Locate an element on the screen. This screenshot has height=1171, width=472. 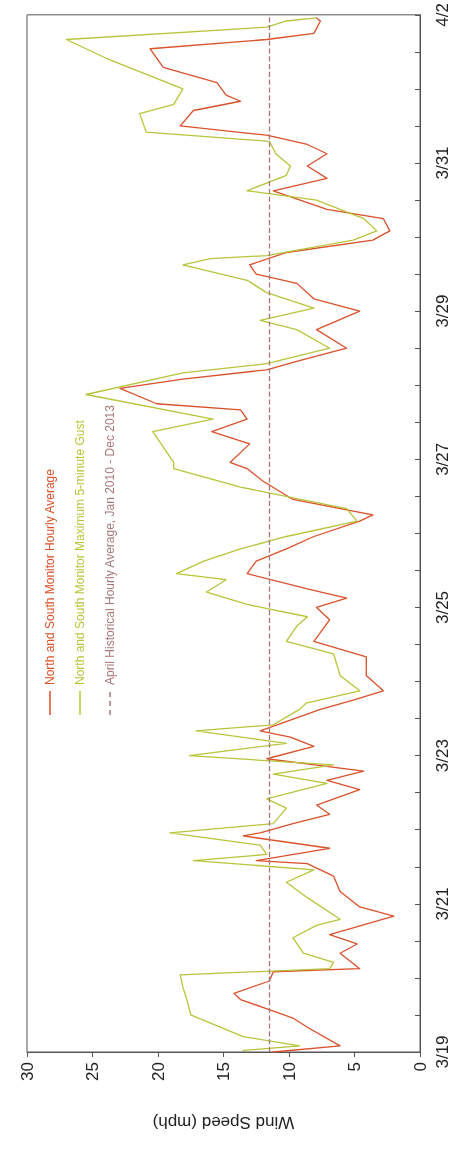
x-tick-label: 5 is located at coordinates (354, 1067).